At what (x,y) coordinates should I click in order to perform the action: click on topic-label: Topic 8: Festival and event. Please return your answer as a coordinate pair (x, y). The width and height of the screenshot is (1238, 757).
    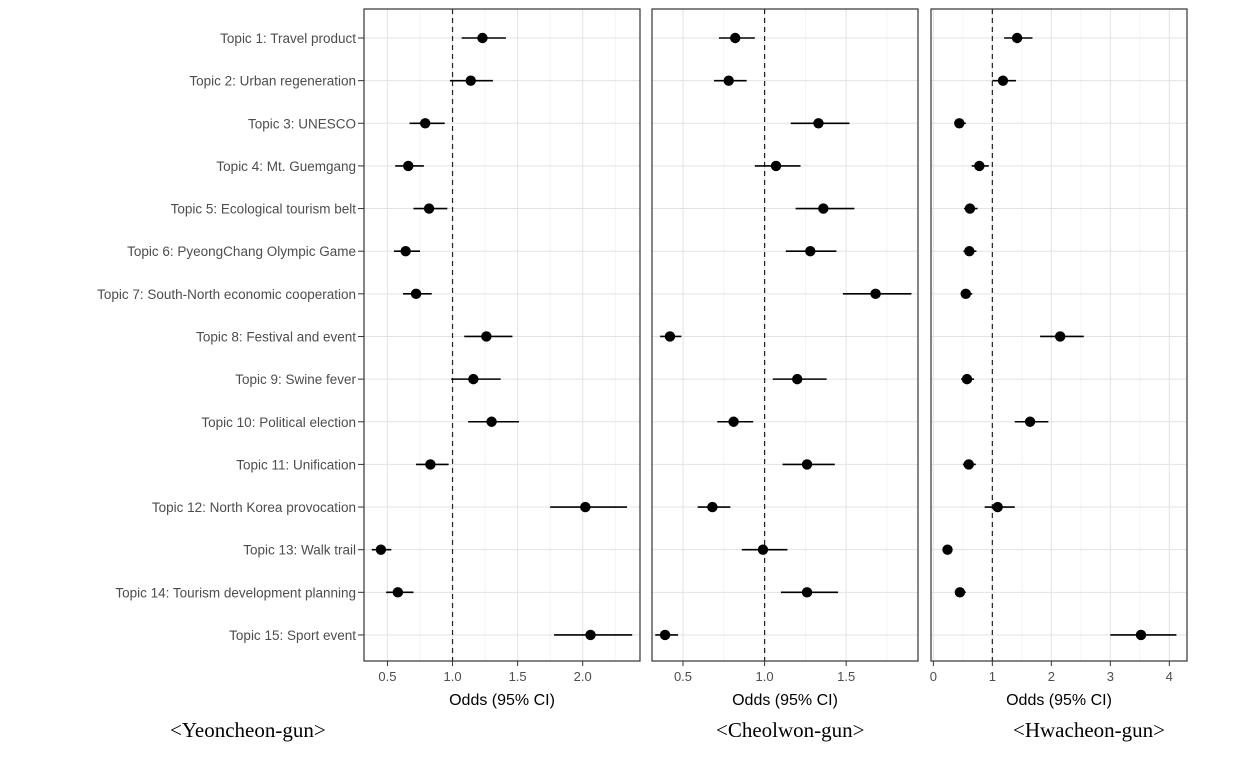
    Looking at the image, I should click on (276, 336).